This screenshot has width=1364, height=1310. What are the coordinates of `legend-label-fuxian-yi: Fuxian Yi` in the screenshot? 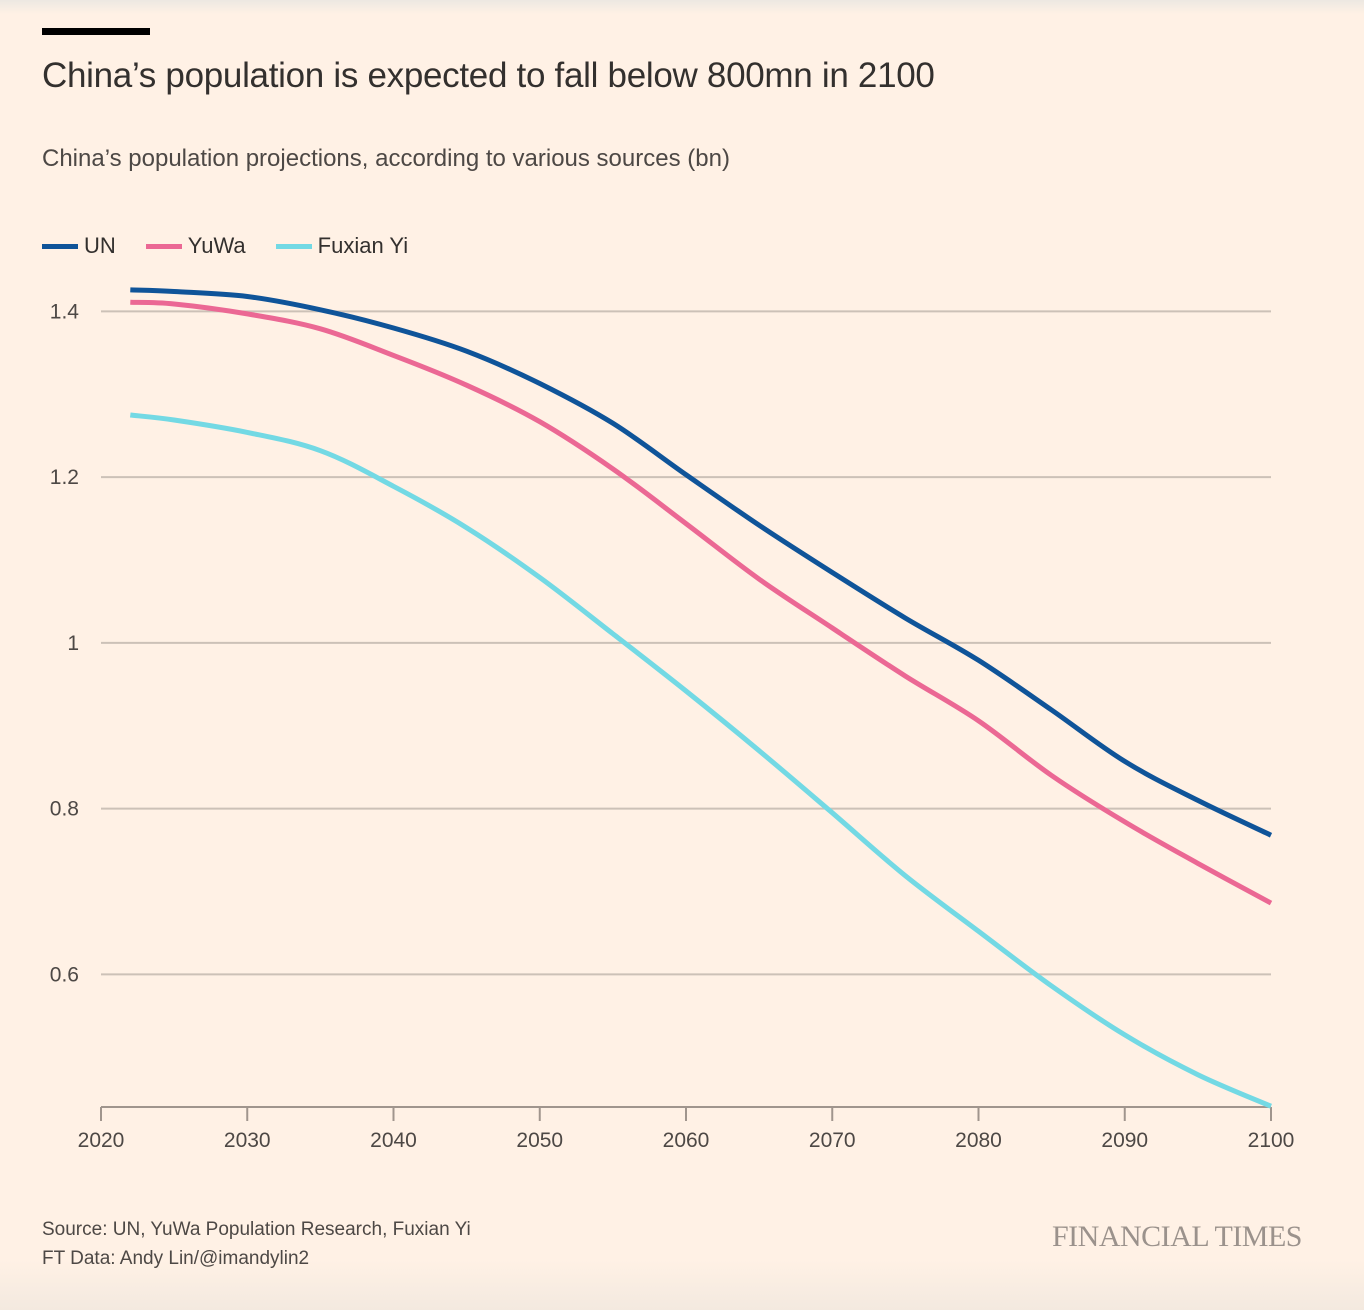 It's located at (363, 245).